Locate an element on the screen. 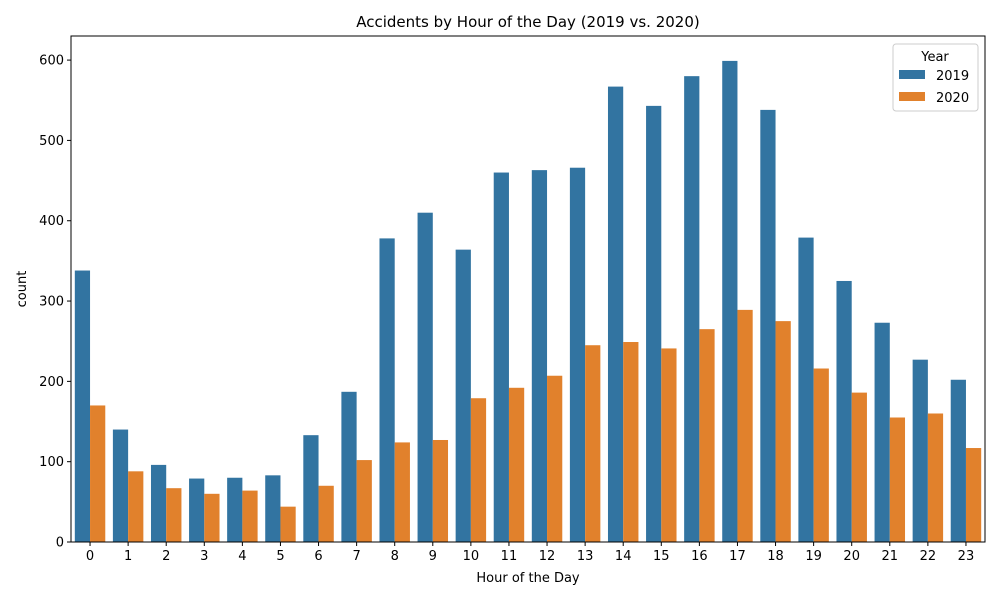 The width and height of the screenshot is (1000, 600). legend-label-2019: 2019 is located at coordinates (952, 76).